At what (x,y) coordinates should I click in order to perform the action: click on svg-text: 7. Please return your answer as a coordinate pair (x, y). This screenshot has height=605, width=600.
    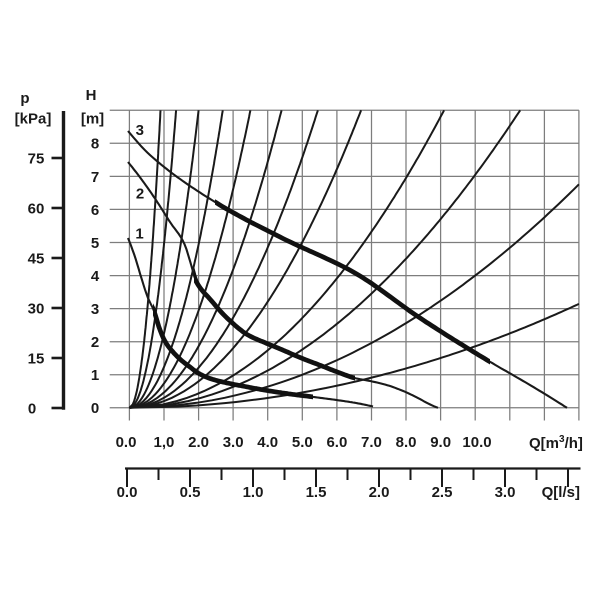
    Looking at the image, I should click on (95, 177).